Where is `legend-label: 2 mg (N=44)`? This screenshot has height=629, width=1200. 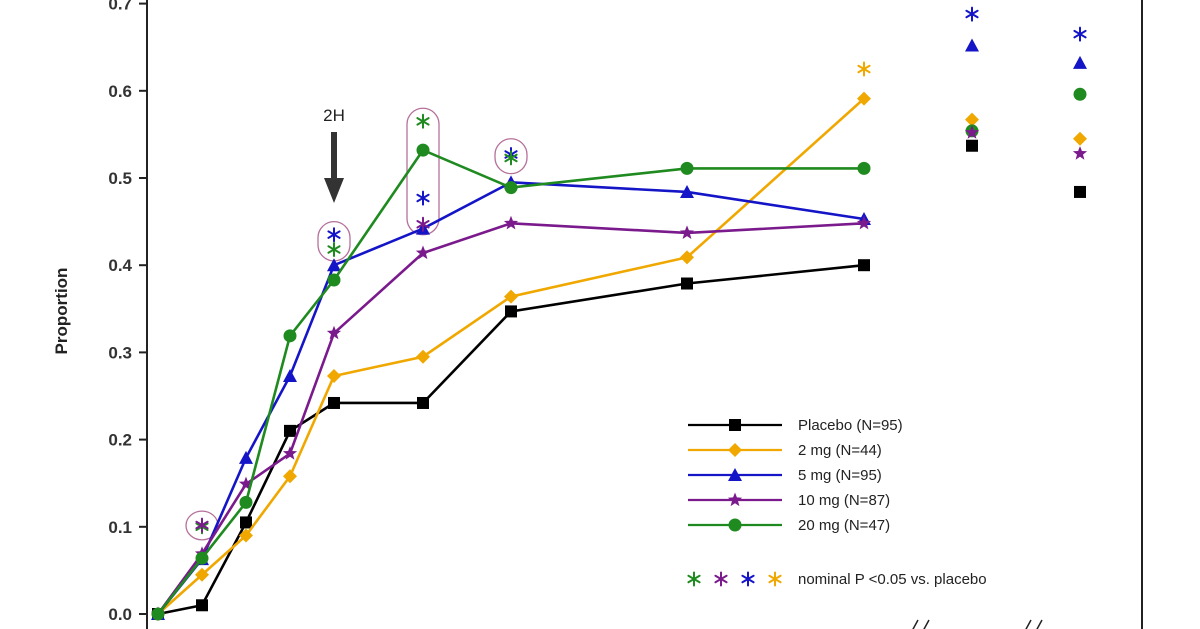
legend-label: 2 mg (N=44) is located at coordinates (840, 450).